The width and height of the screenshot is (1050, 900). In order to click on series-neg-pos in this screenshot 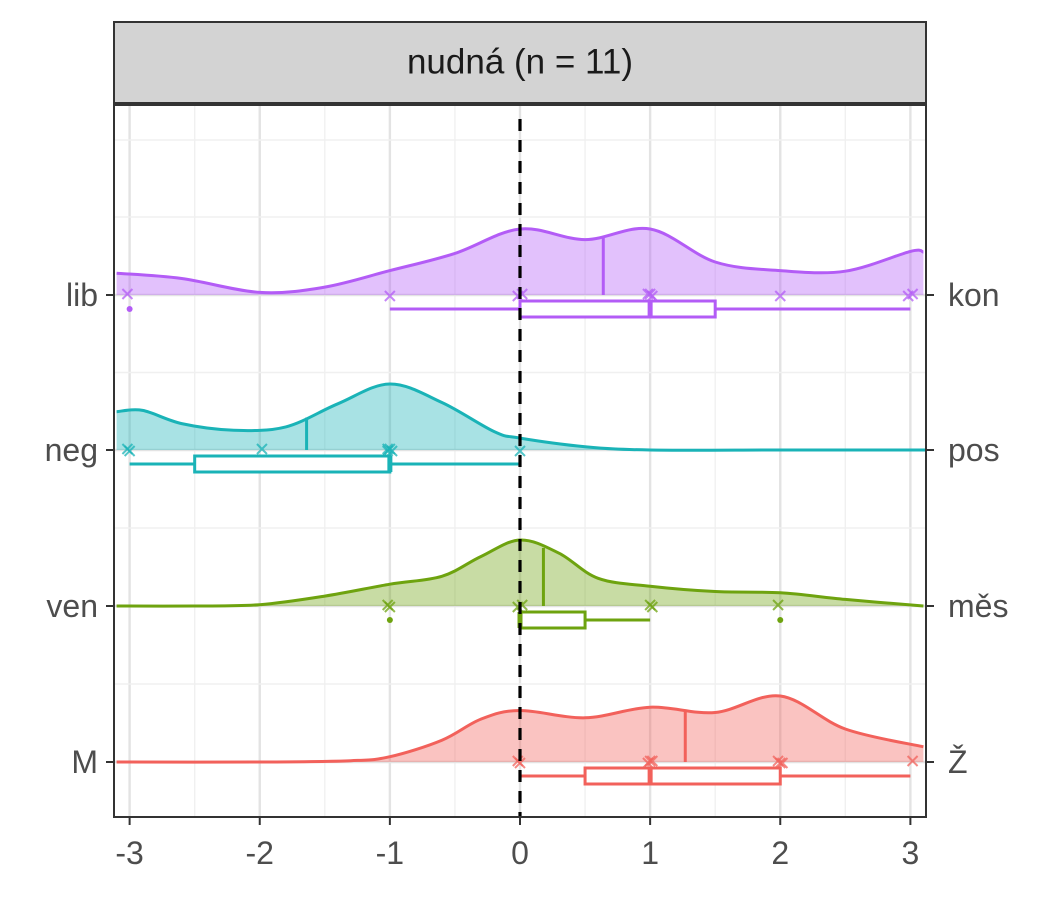, I will do `click(521, 428)`.